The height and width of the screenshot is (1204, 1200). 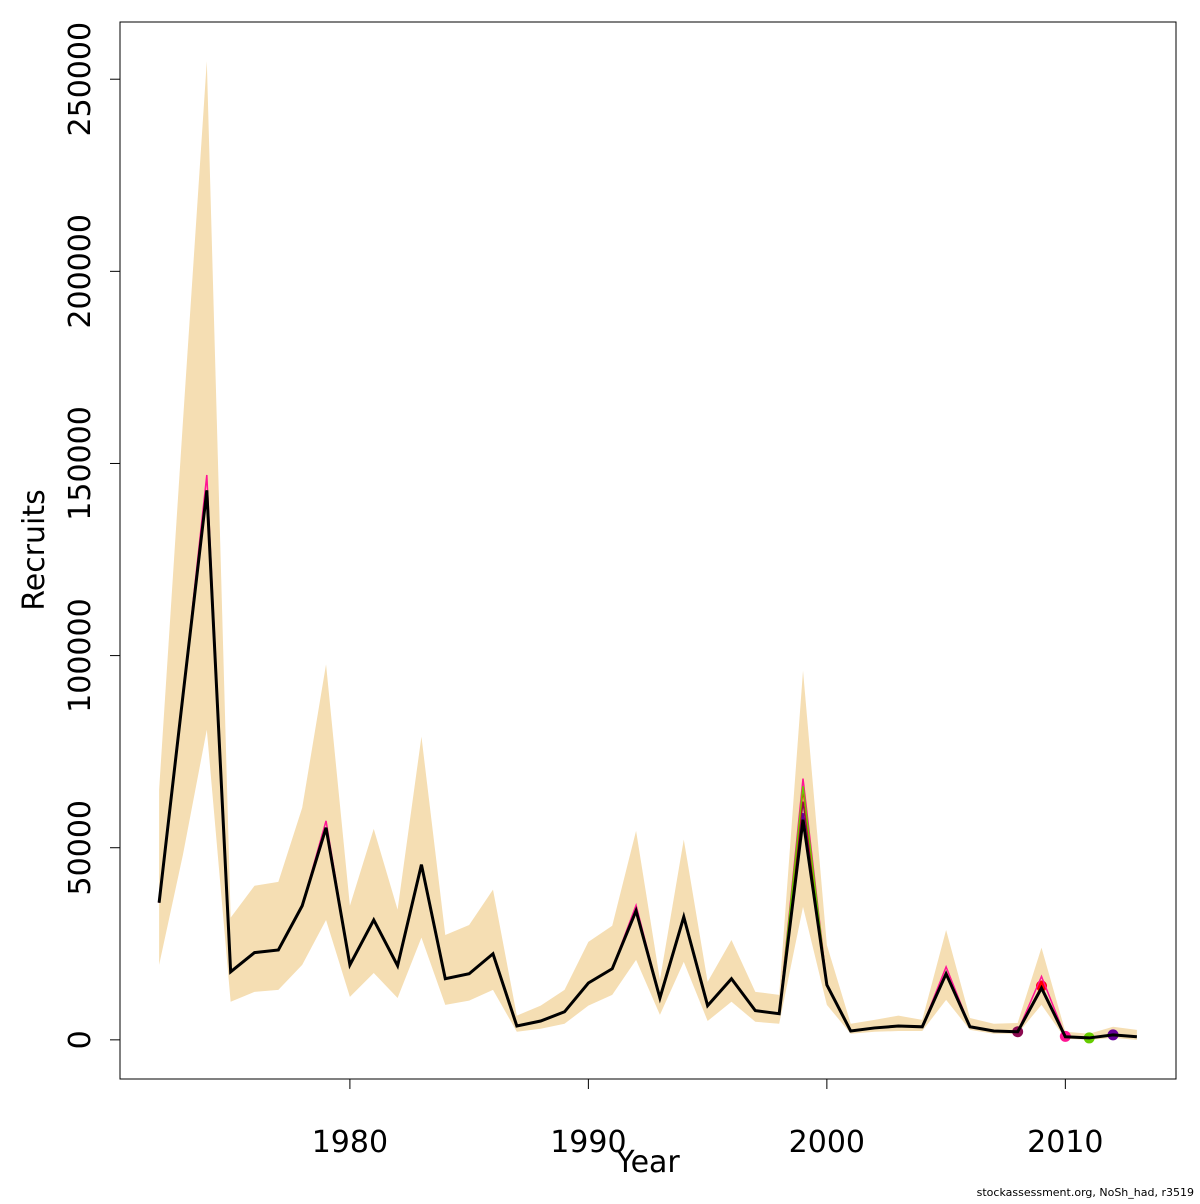 I want to click on x-tick-label: 2010, so click(x=1065, y=1142).